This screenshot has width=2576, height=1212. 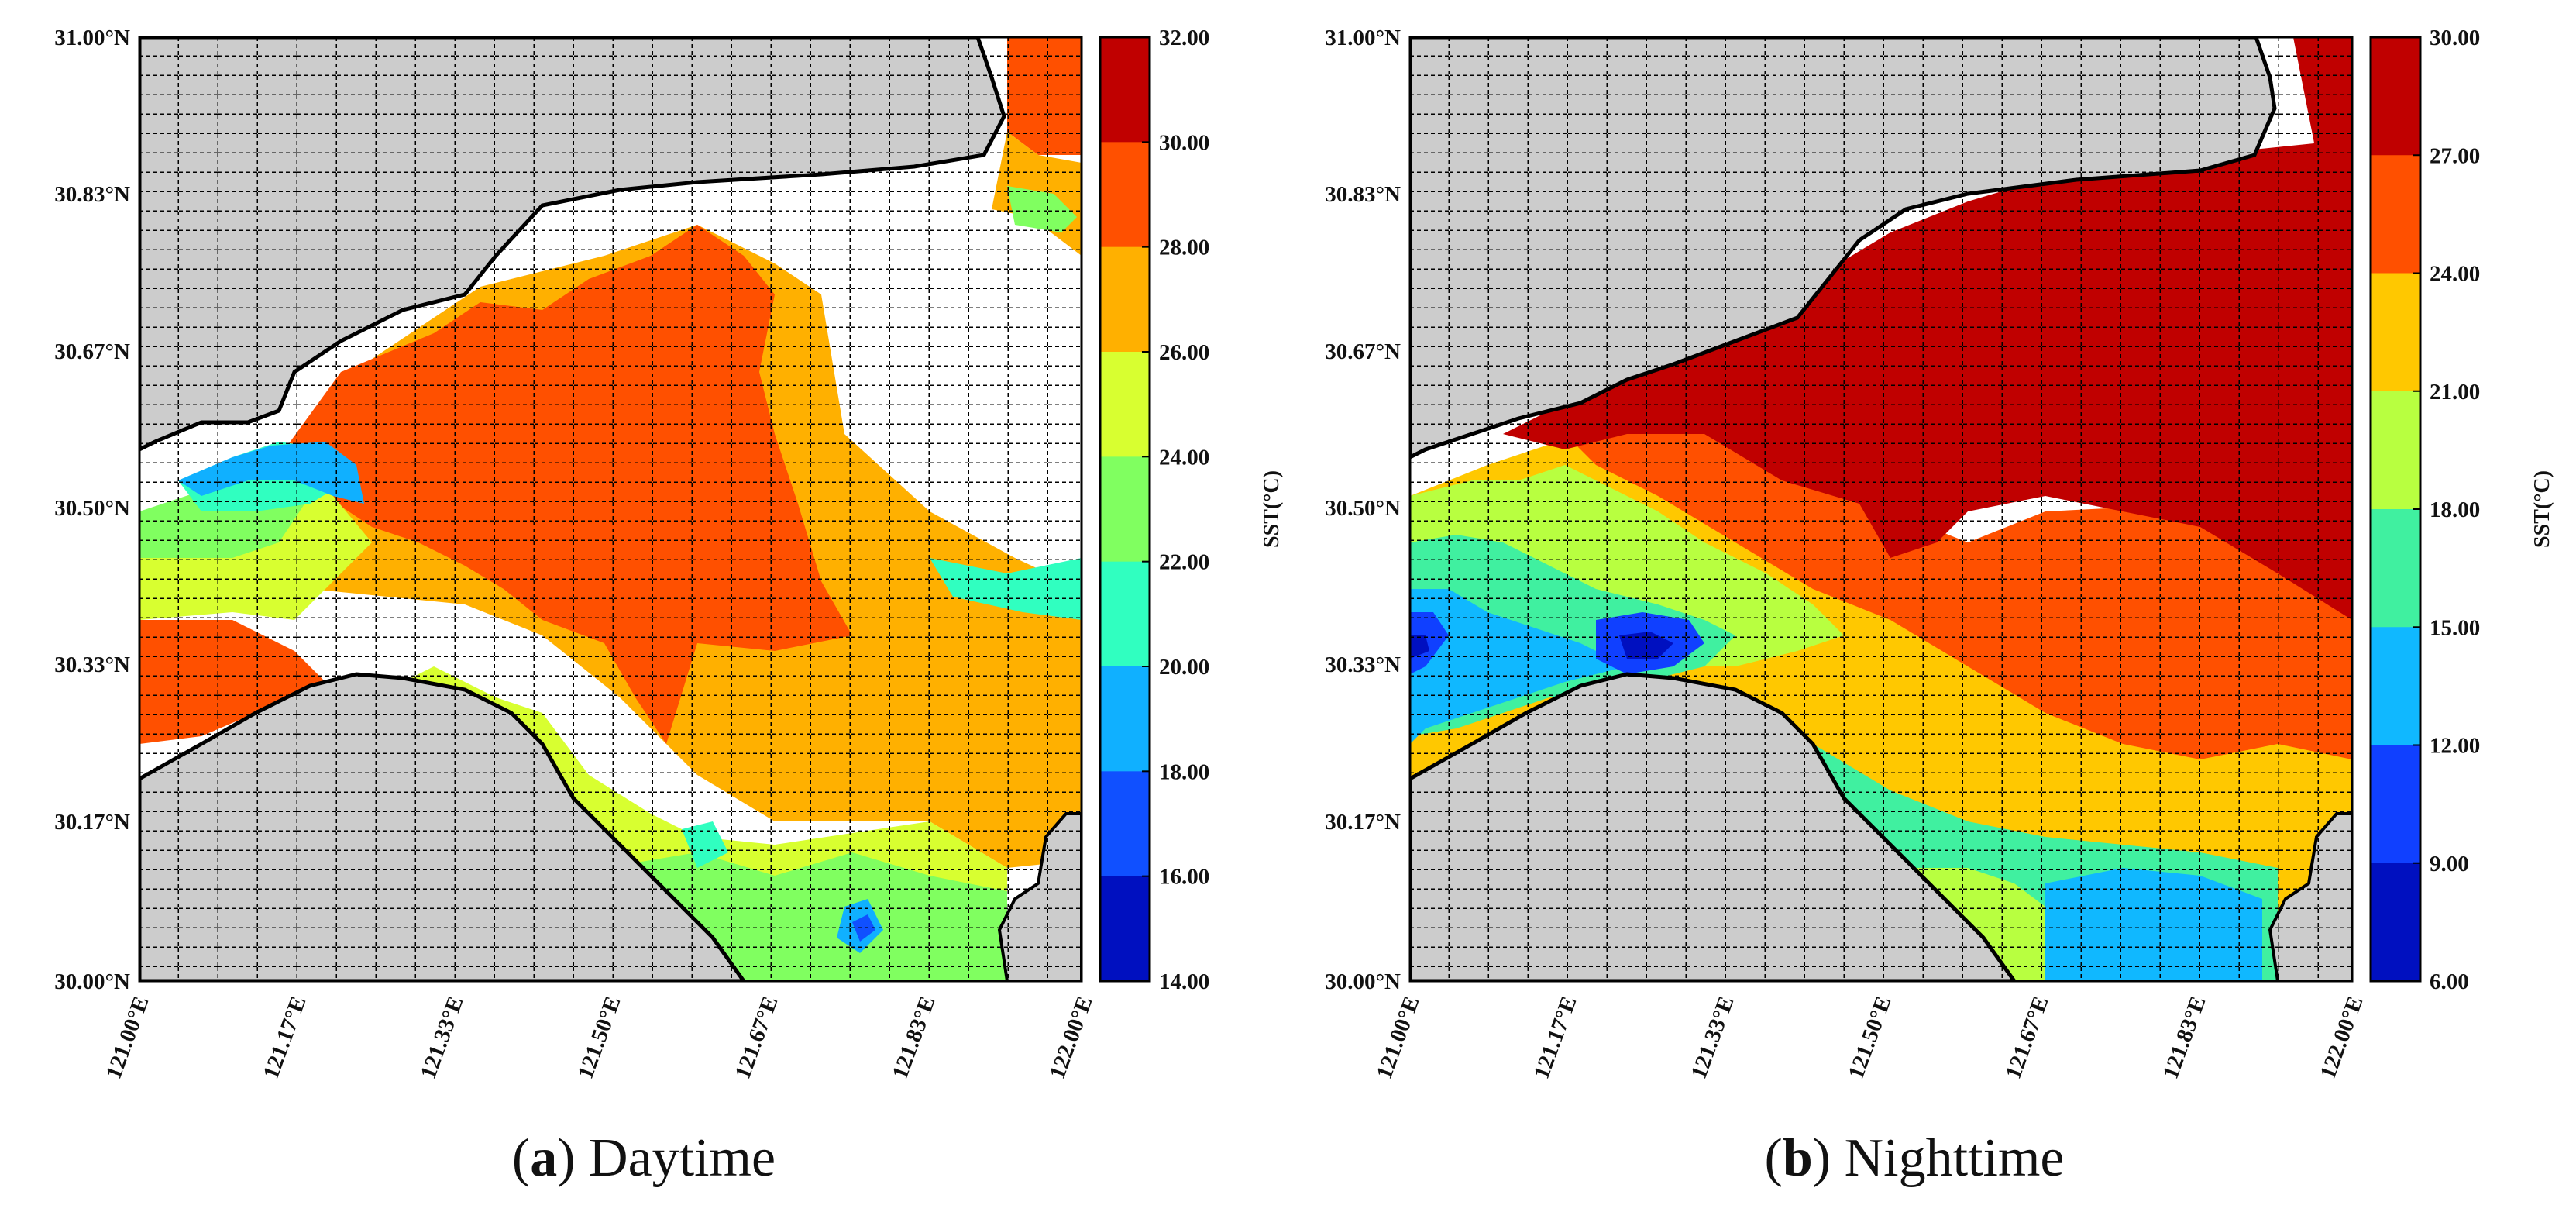 What do you see at coordinates (1184, 877) in the screenshot?
I see `colorbar-tick-label: 16.00` at bounding box center [1184, 877].